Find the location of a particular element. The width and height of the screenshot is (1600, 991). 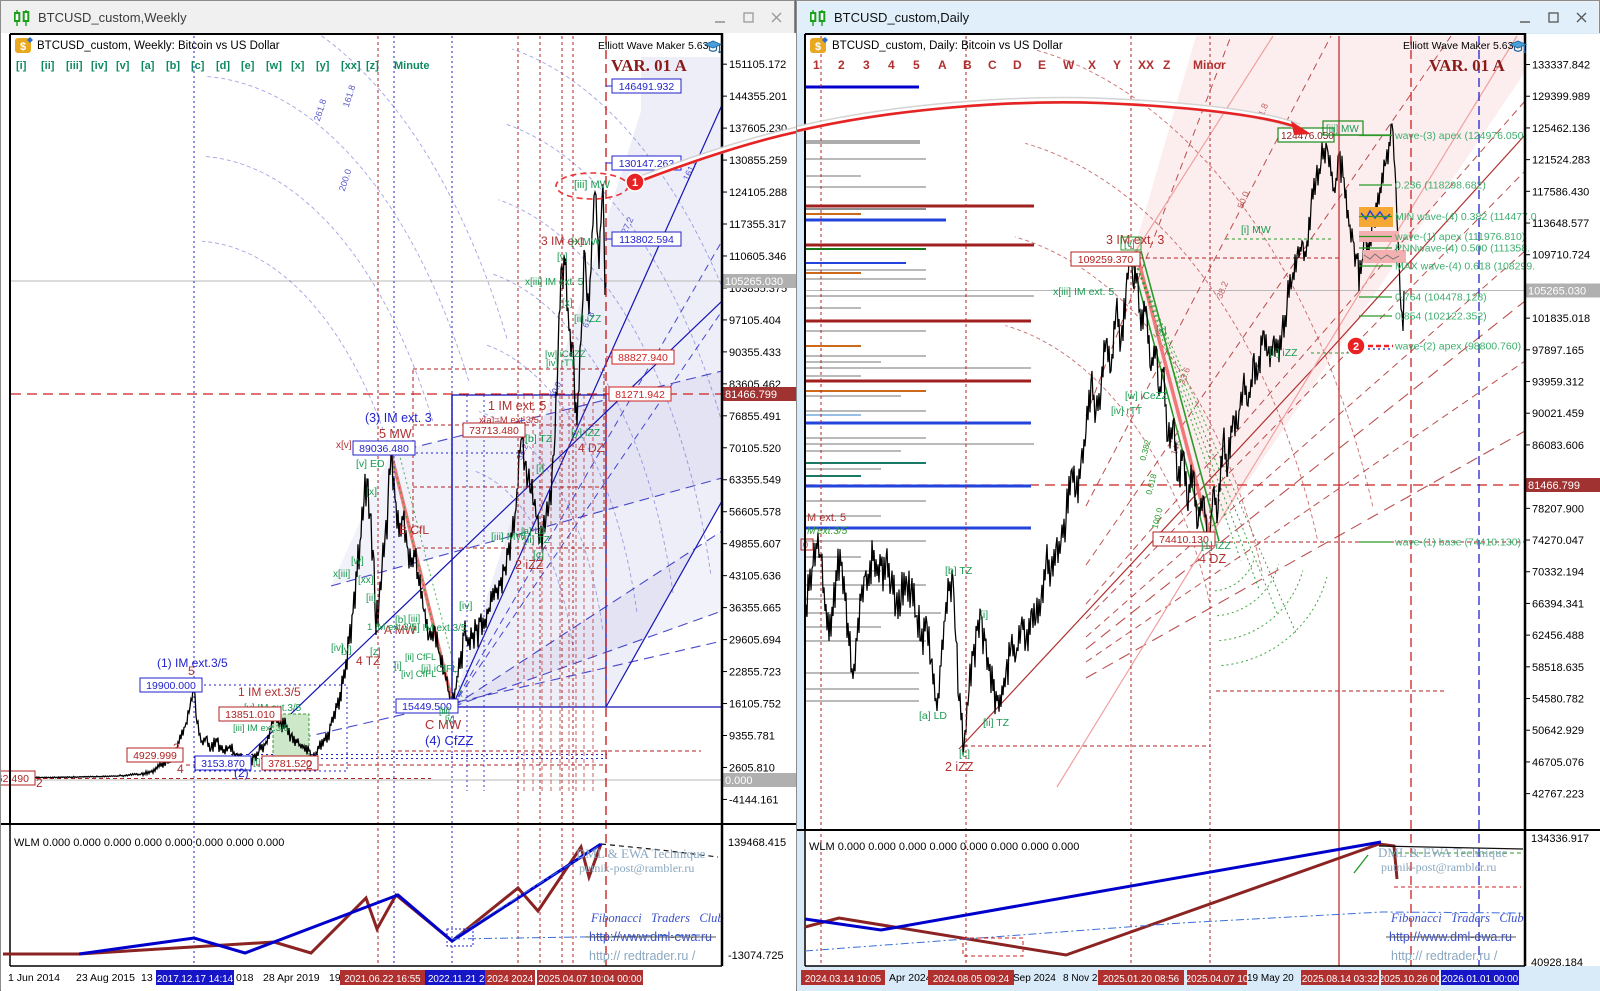

svg-text: wave-(1) apex (111976.810) is located at coordinates (1459, 237).